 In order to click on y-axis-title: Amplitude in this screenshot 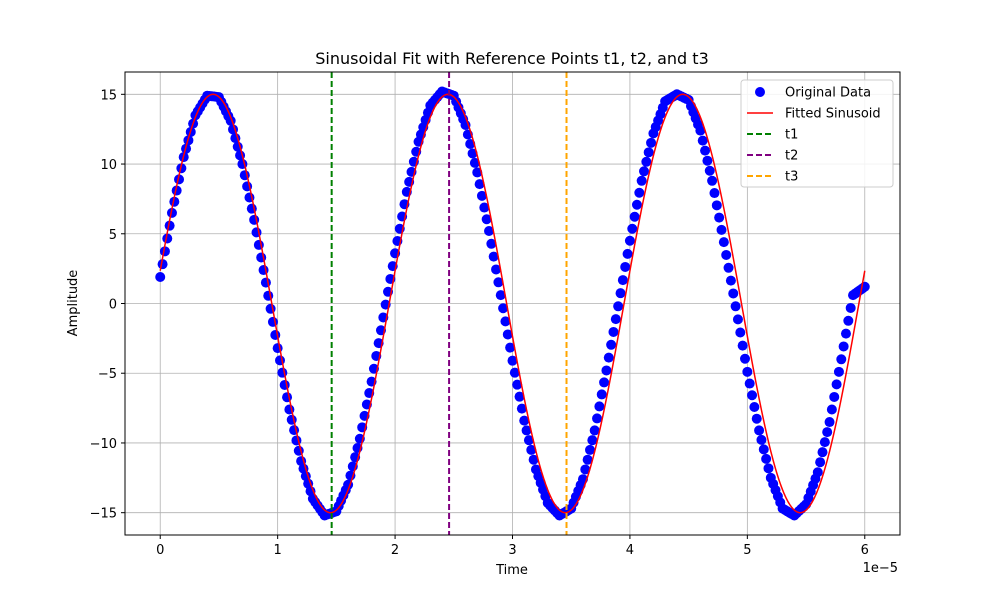, I will do `click(73, 303)`.